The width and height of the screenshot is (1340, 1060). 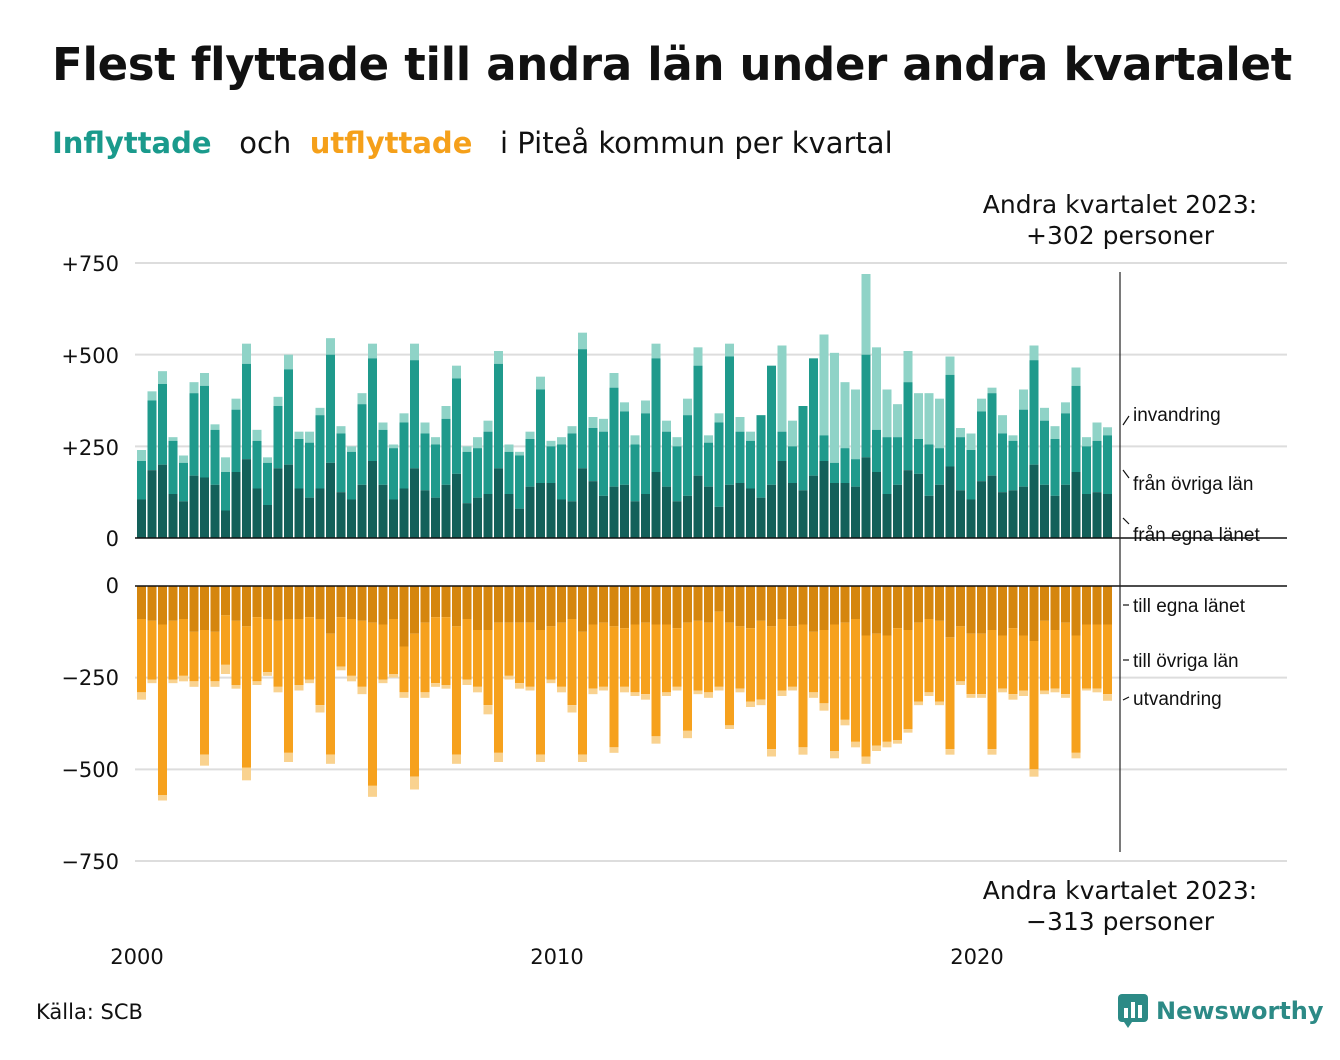 I want to click on subtitle-utflyttade: utflyttade, so click(x=391, y=143).